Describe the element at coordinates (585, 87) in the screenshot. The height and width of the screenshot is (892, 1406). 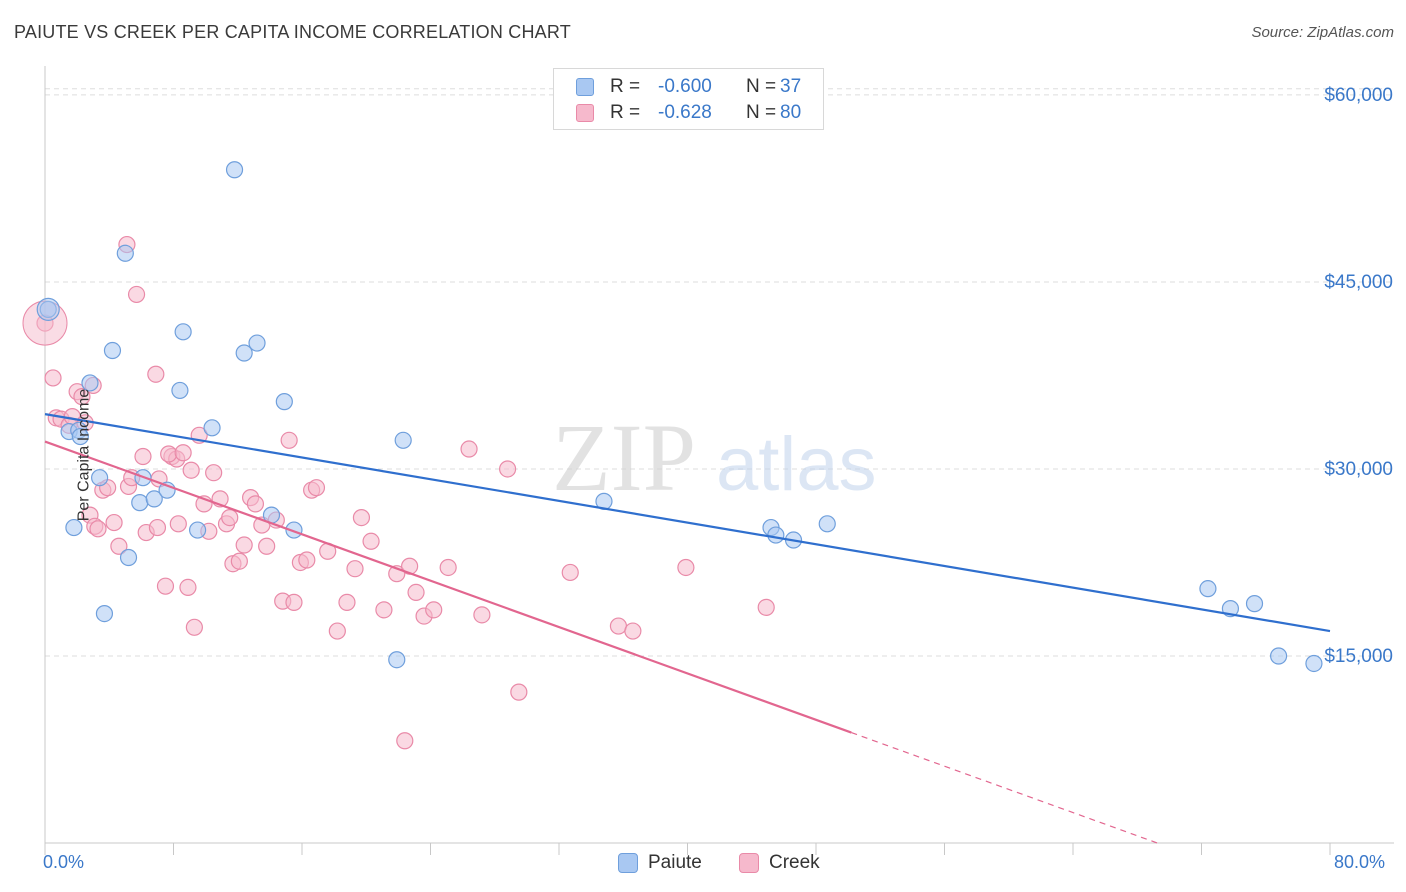
I see `paiute-swatch` at that location.